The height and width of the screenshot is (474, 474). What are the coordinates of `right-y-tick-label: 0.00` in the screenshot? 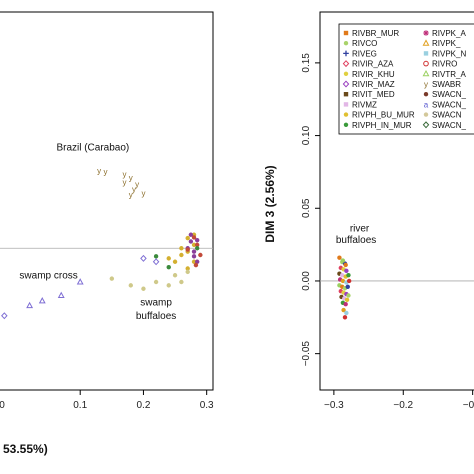 It's located at (306, 281).